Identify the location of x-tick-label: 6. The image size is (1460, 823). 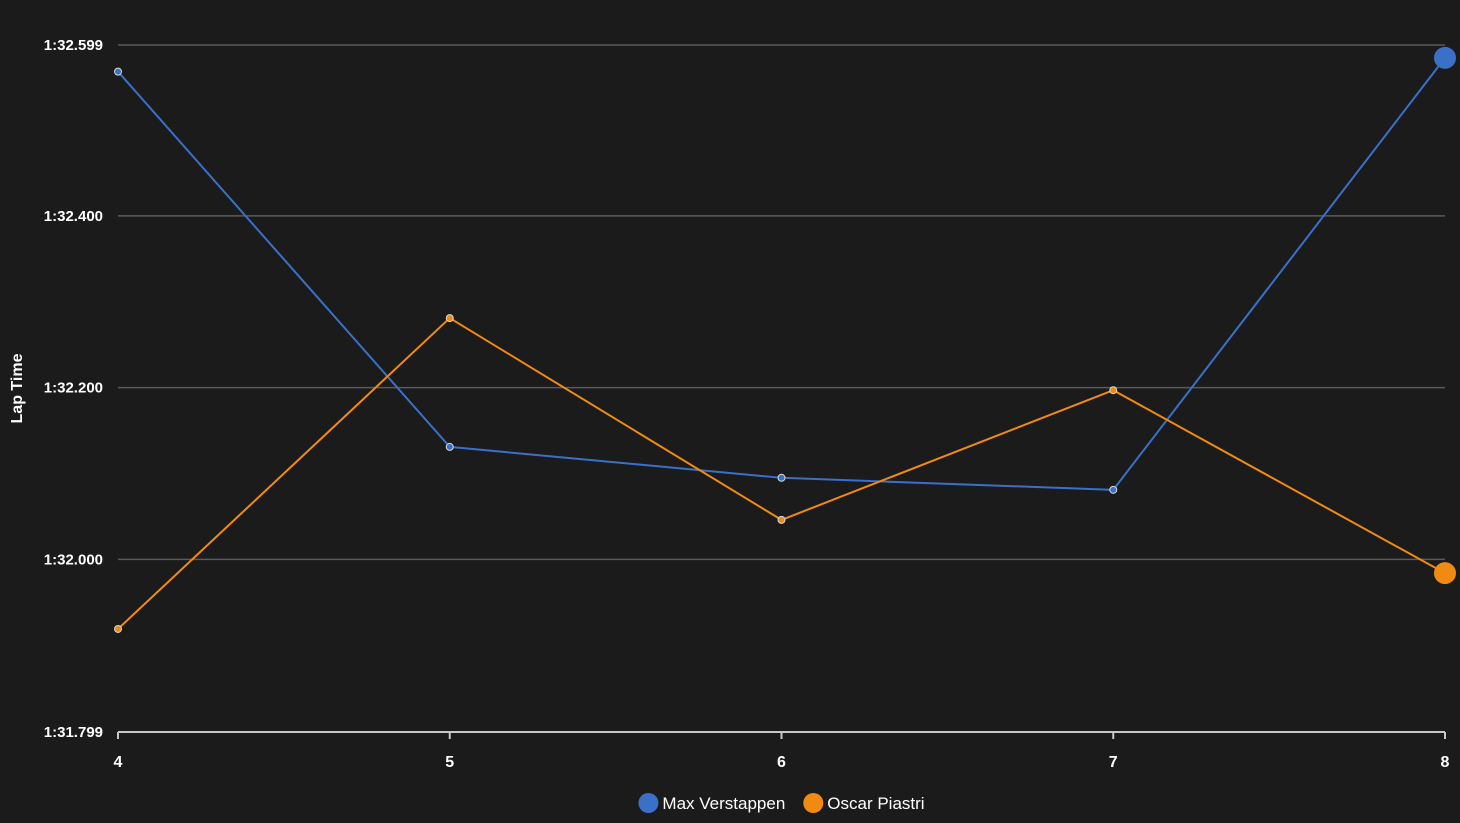
(781, 762).